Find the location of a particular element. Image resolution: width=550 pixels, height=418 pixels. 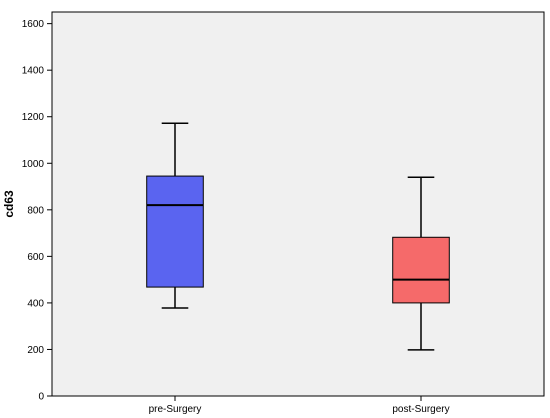

y-tick-label: 1400 is located at coordinates (33, 71).